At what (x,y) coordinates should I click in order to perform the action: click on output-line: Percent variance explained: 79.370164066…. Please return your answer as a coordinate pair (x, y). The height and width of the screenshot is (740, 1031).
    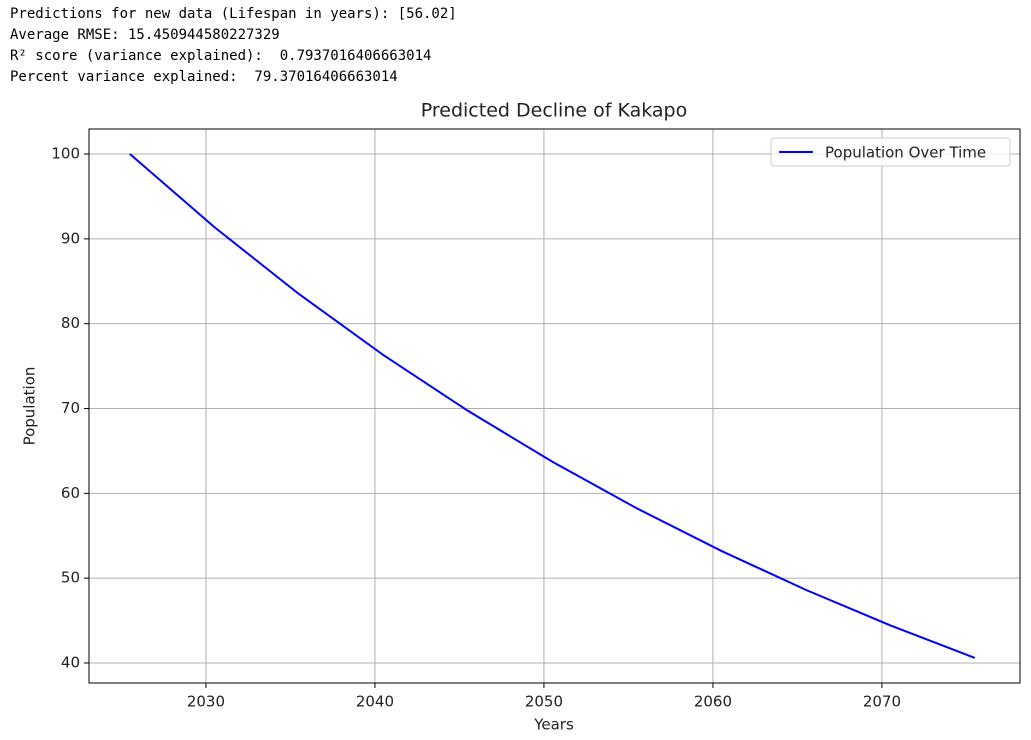
    Looking at the image, I should click on (204, 77).